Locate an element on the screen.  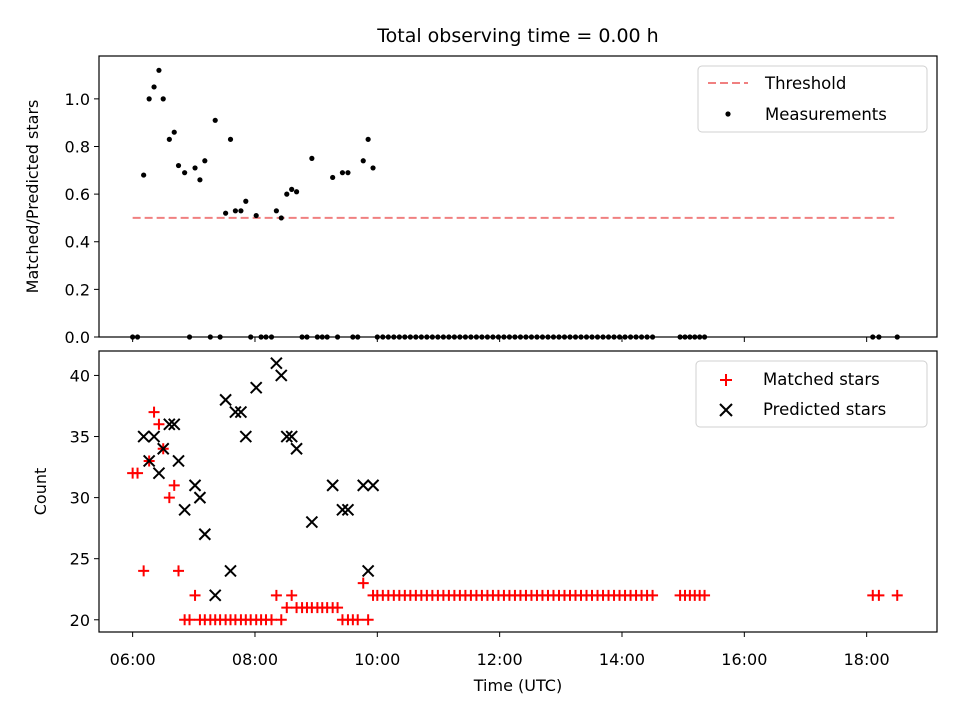
x-tick-label: 14:00 is located at coordinates (622, 659).